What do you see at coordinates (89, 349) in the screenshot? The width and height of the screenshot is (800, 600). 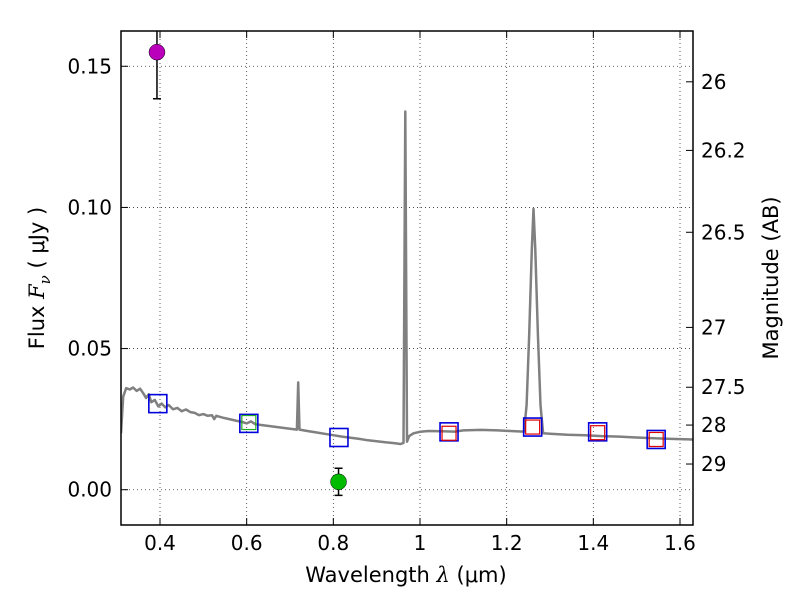 I see `y-tick-label: 0.05` at bounding box center [89, 349].